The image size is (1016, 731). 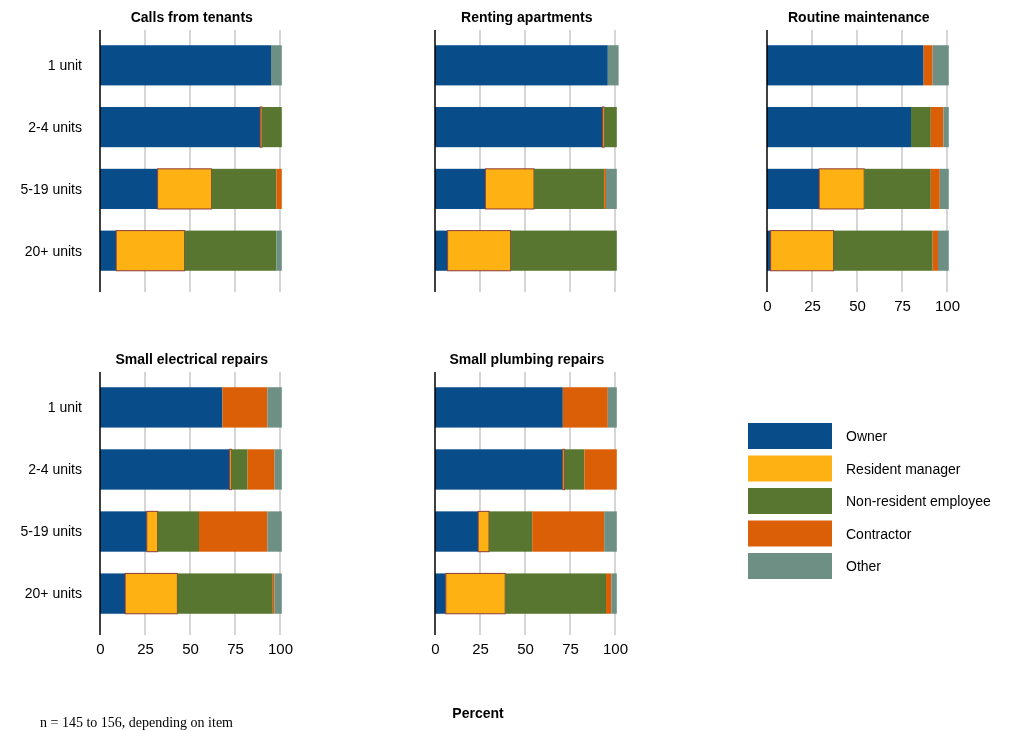 What do you see at coordinates (864, 566) in the screenshot?
I see `text: Other` at bounding box center [864, 566].